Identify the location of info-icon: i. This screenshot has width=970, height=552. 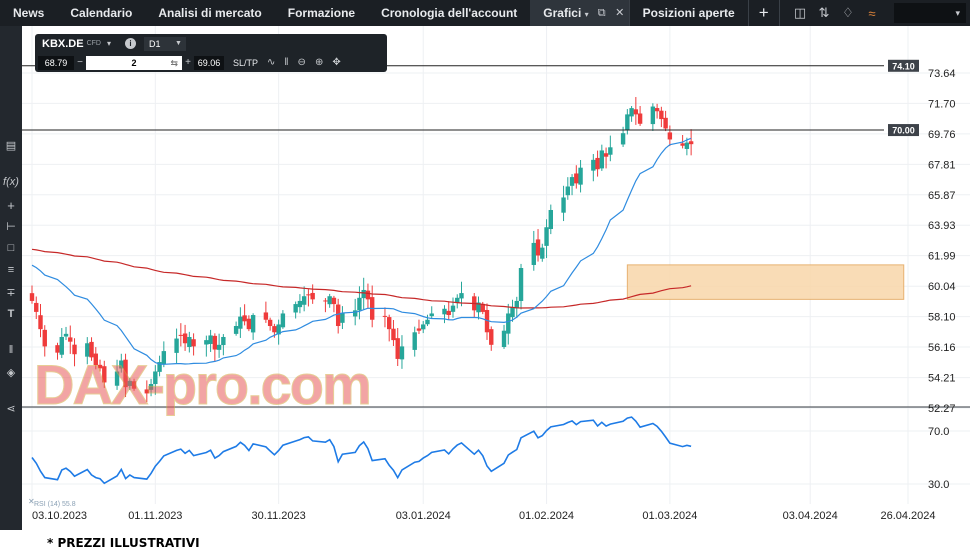
(130, 43).